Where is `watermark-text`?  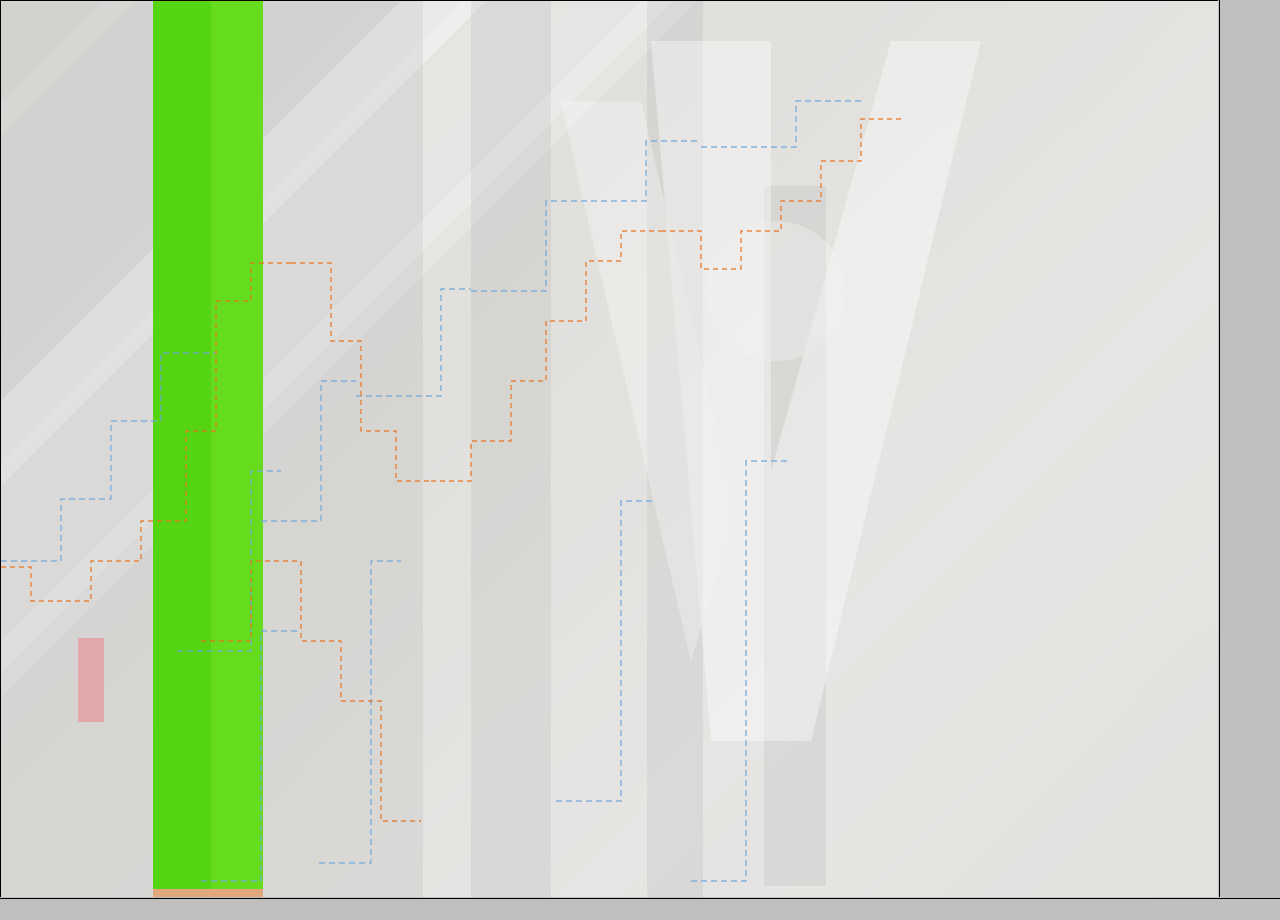
watermark-text is located at coordinates (623, 674).